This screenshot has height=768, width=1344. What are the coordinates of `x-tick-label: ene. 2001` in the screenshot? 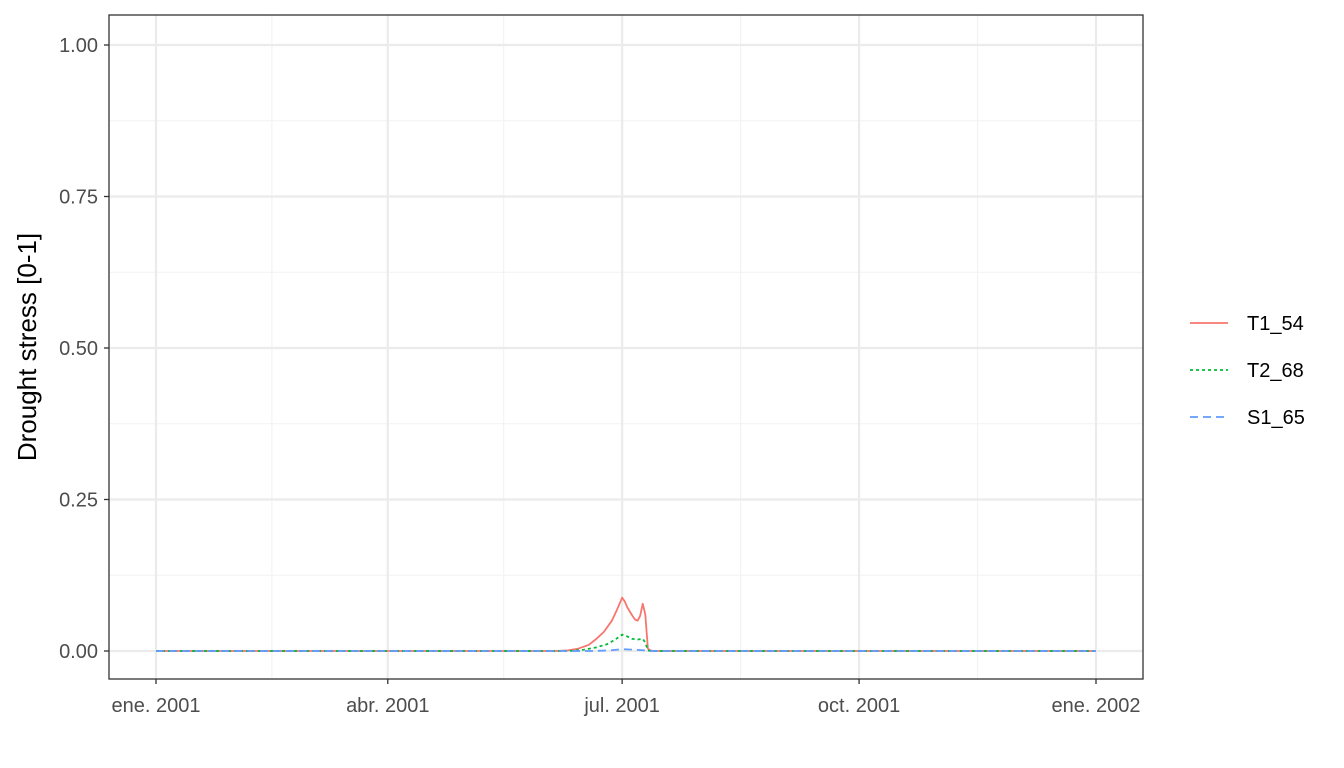 It's located at (156, 706).